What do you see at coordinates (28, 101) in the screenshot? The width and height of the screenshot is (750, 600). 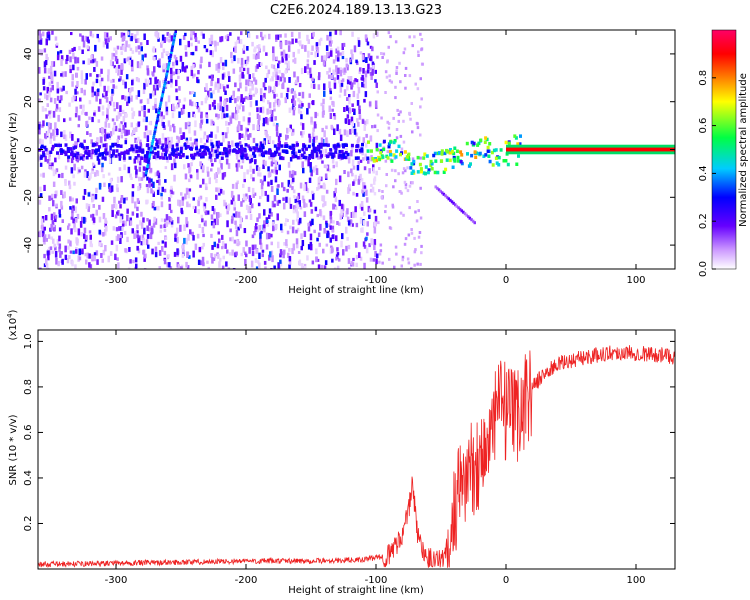 I see `y-tick-label: 20` at bounding box center [28, 101].